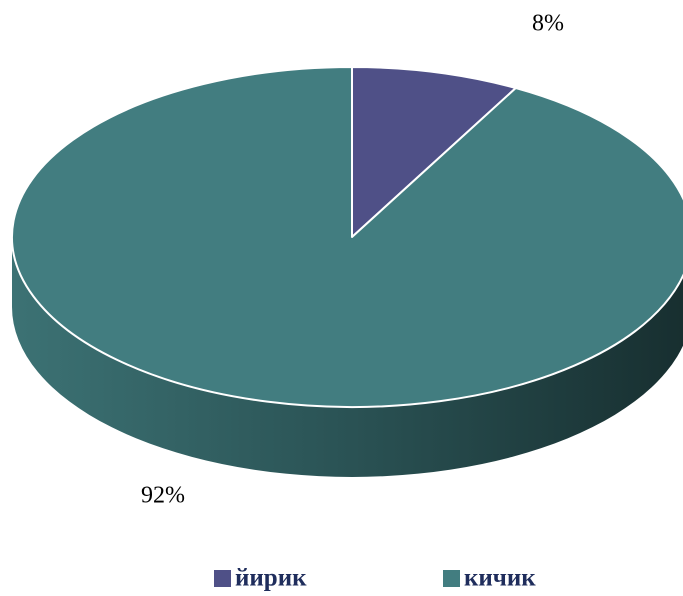  Describe the element at coordinates (163, 496) in the screenshot. I see `data-label: 92%` at that location.